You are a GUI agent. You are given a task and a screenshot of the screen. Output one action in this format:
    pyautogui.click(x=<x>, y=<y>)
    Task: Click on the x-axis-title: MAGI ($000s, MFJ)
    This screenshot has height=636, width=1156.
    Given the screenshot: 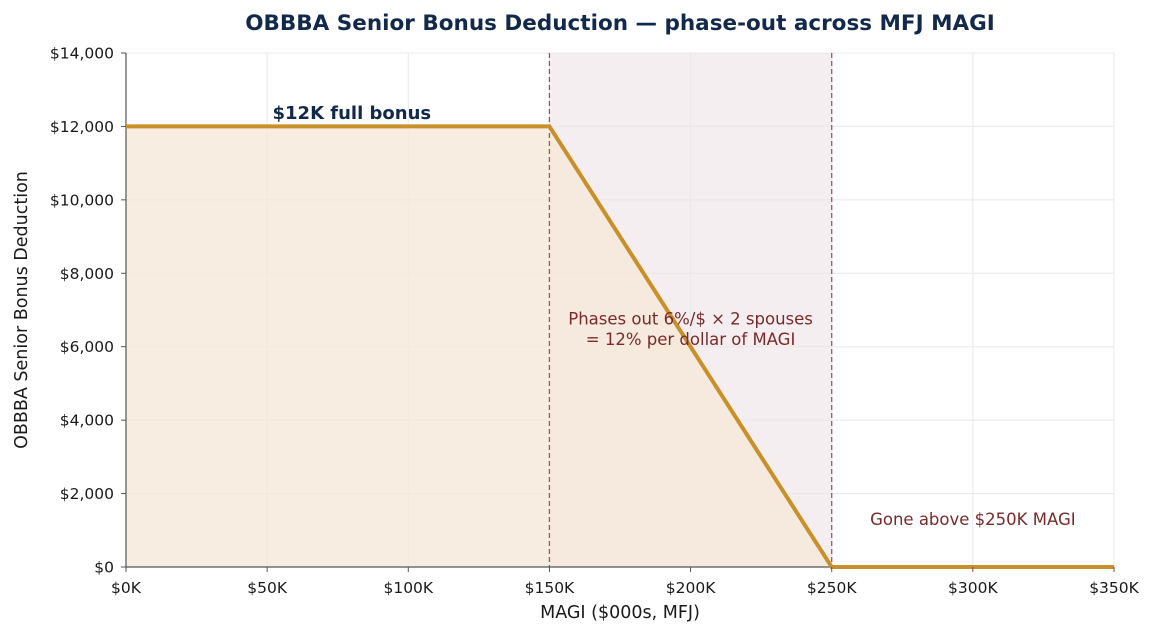 What is the action you would take?
    pyautogui.click(x=620, y=613)
    